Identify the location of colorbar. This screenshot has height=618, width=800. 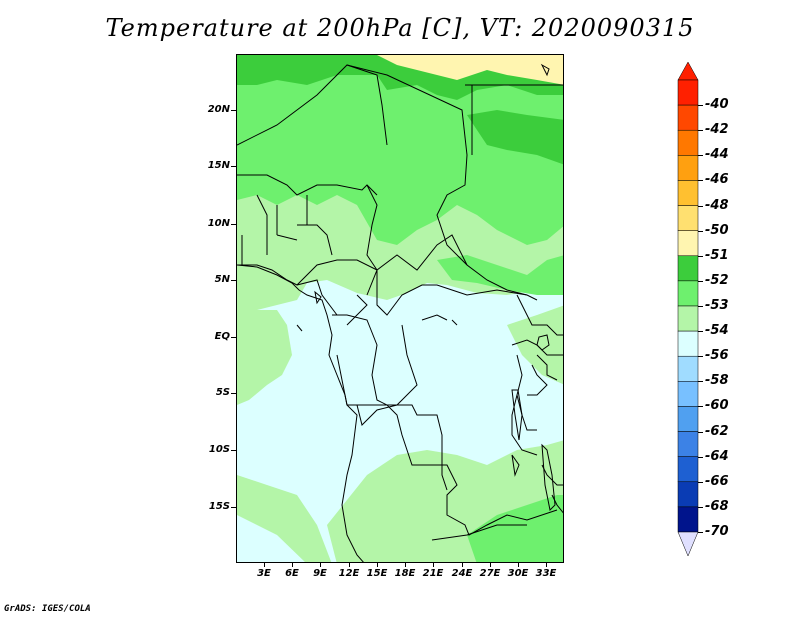
(688, 309).